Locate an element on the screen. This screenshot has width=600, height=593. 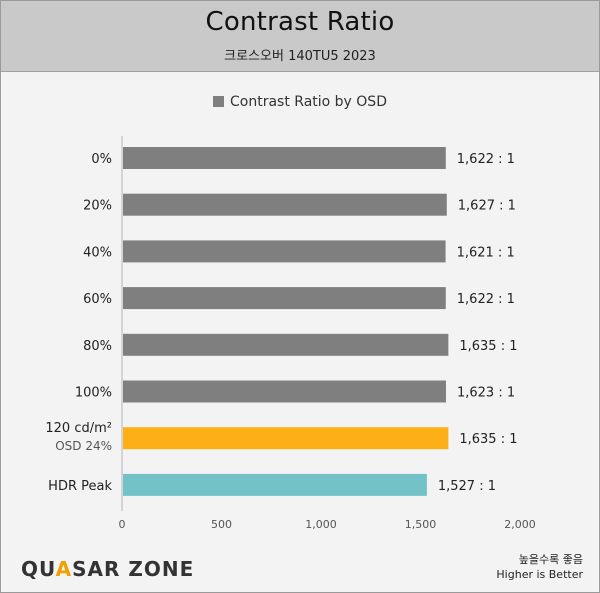
data-label: 1,627 : 1 is located at coordinates (487, 206).